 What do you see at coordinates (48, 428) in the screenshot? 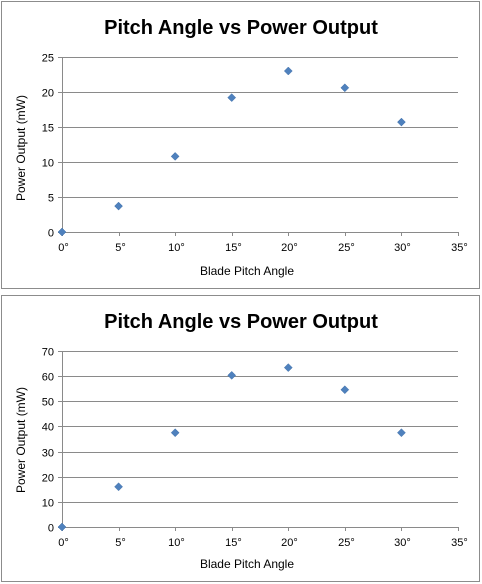
I see `y-tick-label: 40` at bounding box center [48, 428].